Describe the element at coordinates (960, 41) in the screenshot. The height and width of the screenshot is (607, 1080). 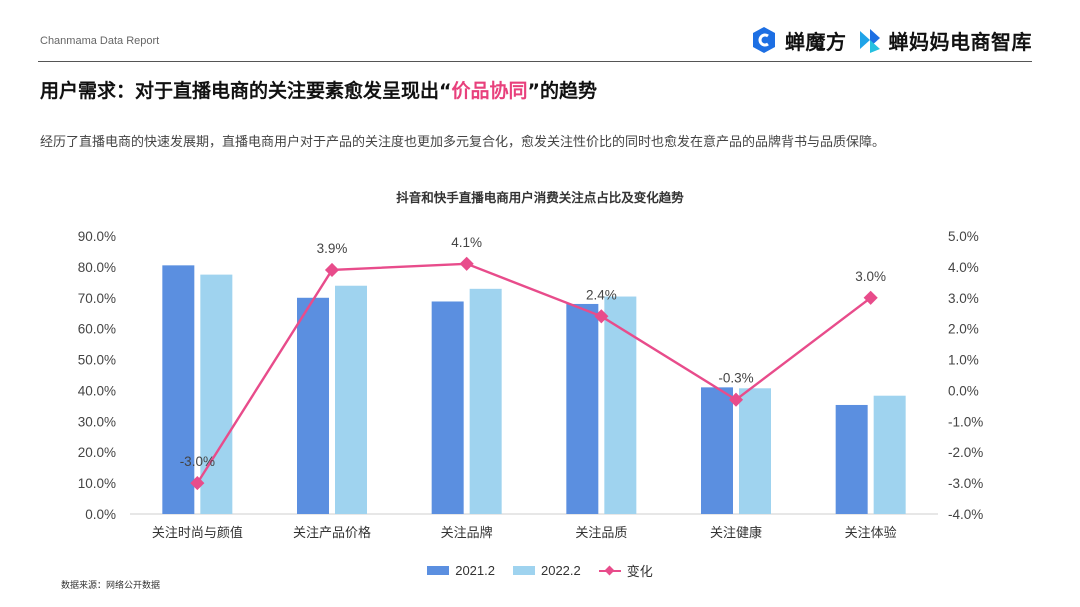
I see `brand-two-text: 蝉妈妈电商智库` at that location.